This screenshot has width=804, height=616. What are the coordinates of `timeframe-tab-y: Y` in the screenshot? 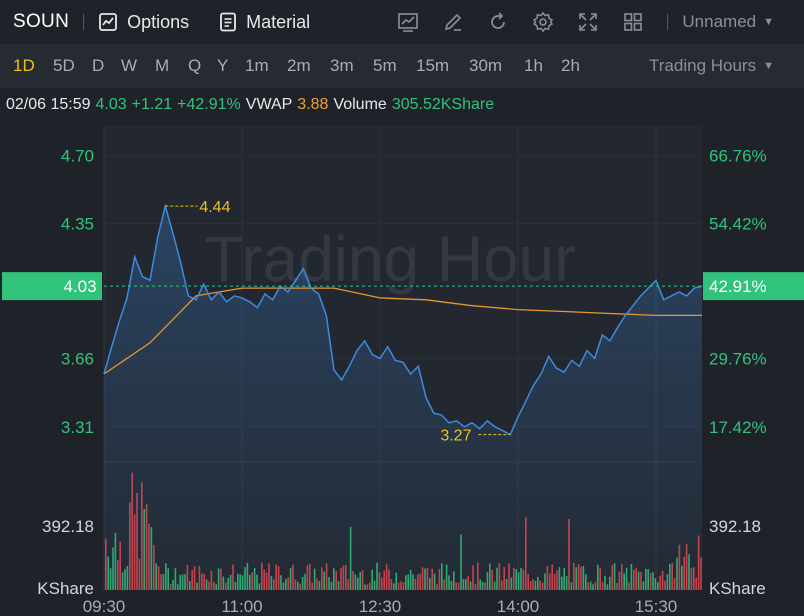 It's located at (223, 65).